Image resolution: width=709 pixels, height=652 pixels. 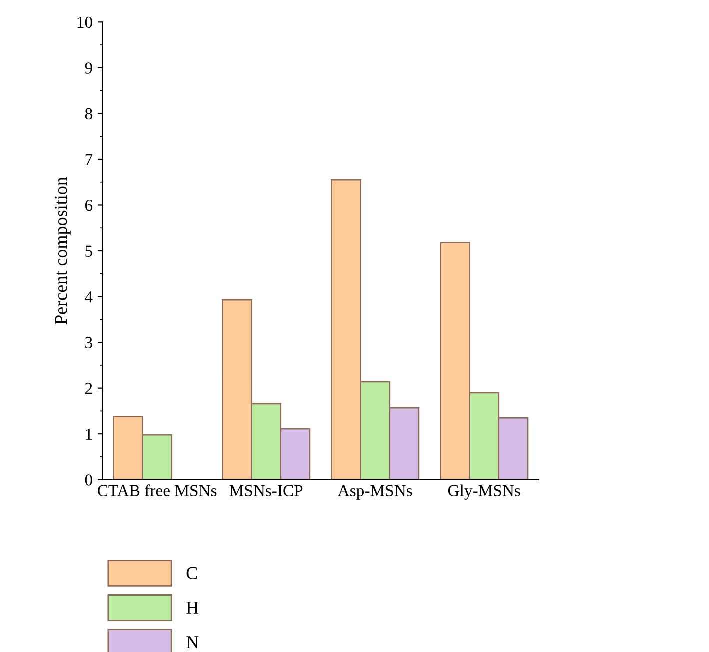 What do you see at coordinates (88, 68) in the screenshot?
I see `y-tick-label: 9` at bounding box center [88, 68].